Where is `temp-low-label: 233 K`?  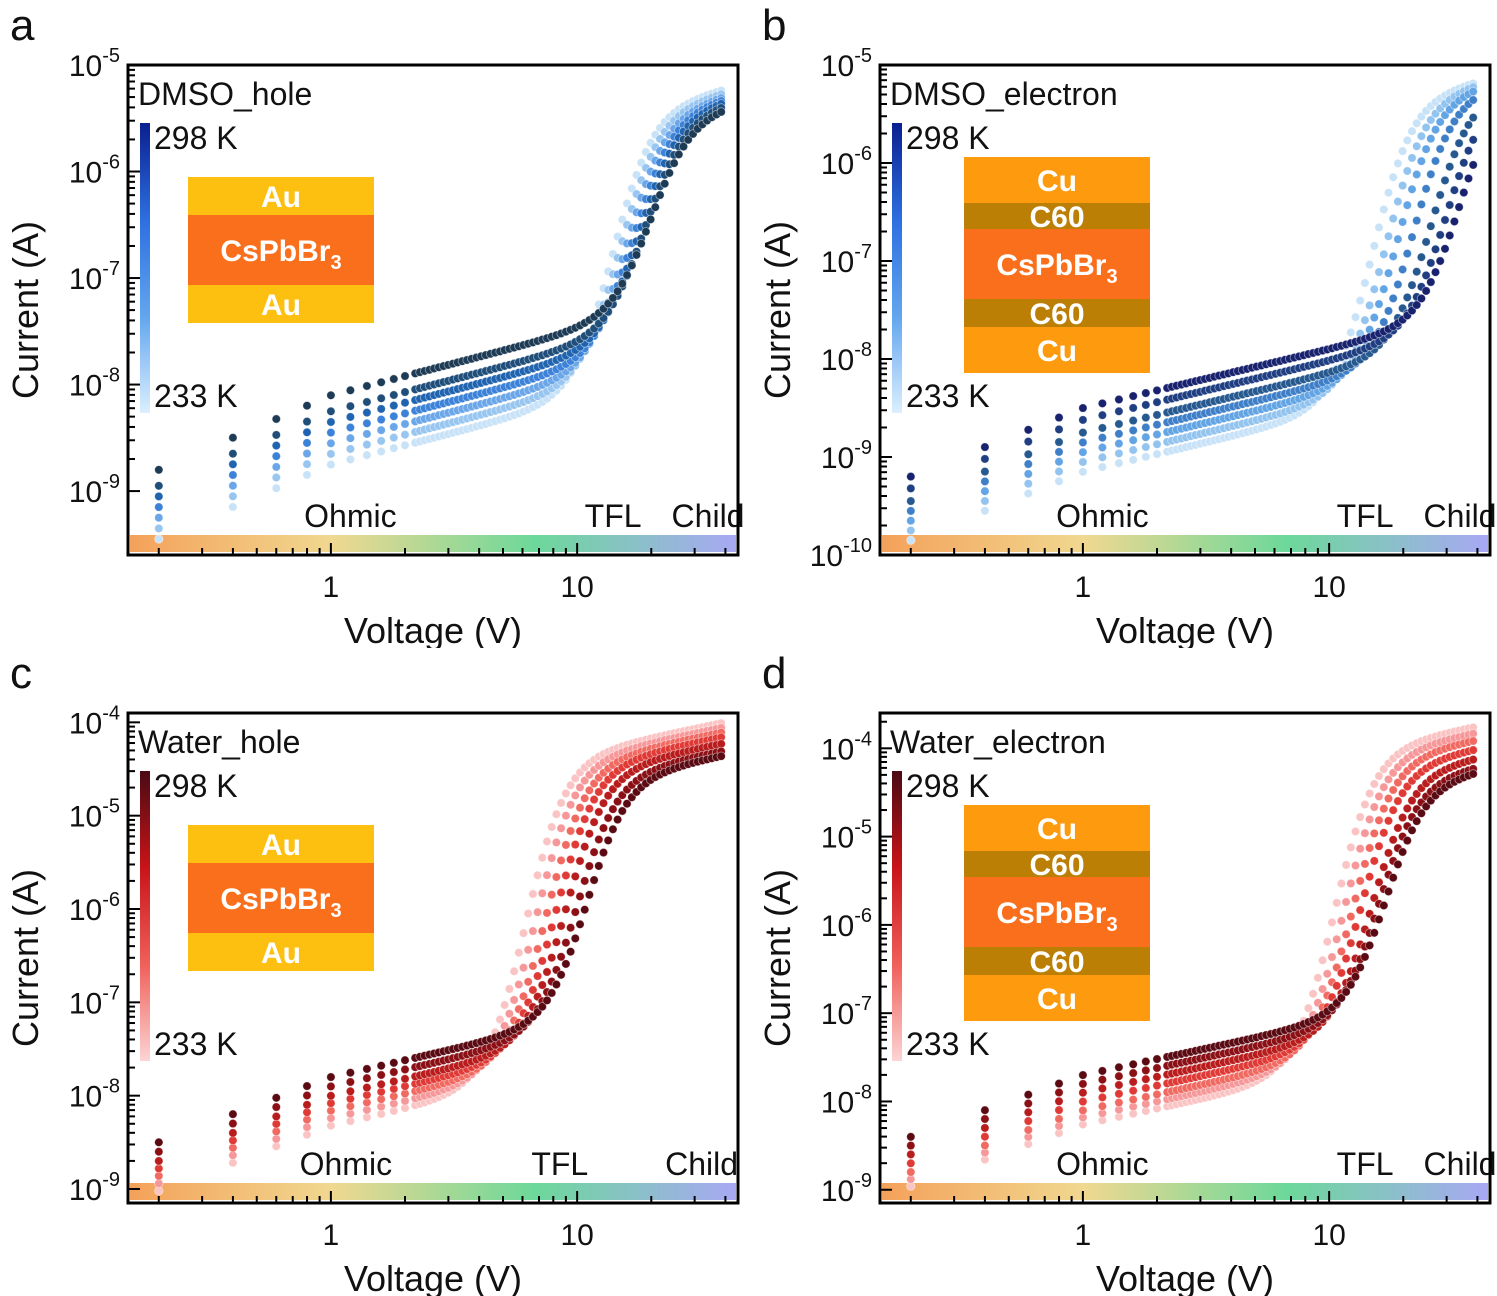 temp-low-label: 233 K is located at coordinates (948, 396).